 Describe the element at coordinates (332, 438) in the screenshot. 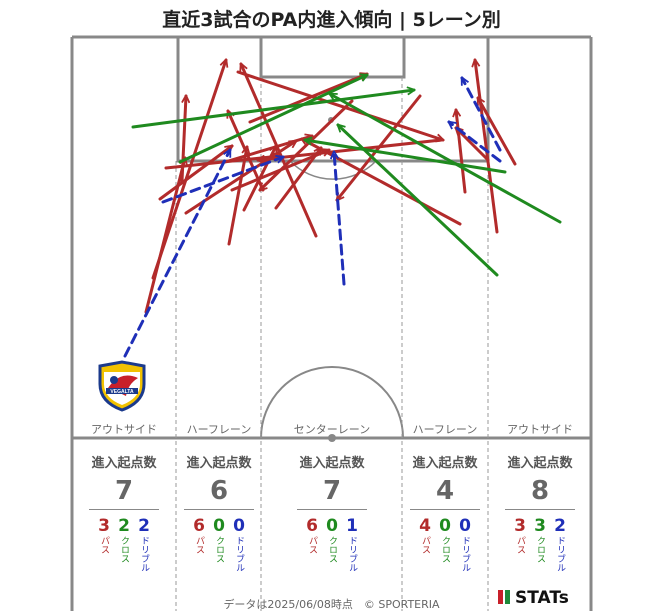

I see `center-spot` at that location.